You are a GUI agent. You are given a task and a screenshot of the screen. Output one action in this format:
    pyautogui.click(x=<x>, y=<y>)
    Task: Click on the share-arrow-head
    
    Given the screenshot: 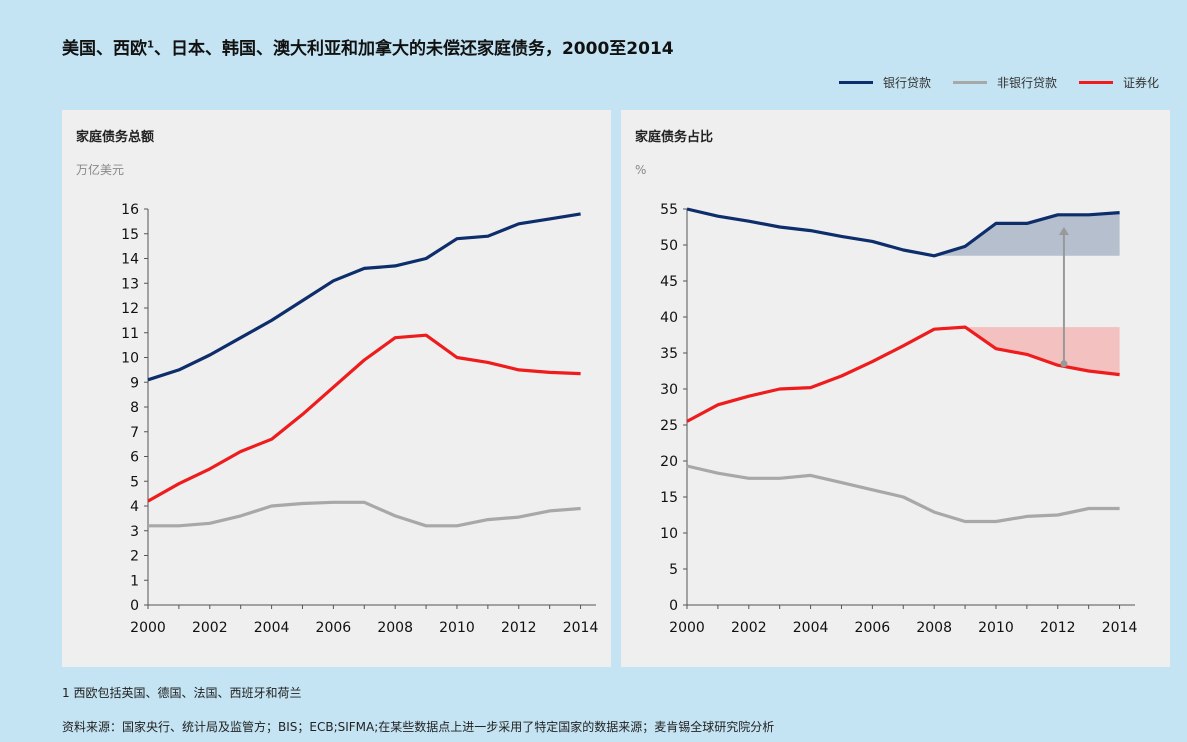 What is the action you would take?
    pyautogui.click(x=1063, y=231)
    